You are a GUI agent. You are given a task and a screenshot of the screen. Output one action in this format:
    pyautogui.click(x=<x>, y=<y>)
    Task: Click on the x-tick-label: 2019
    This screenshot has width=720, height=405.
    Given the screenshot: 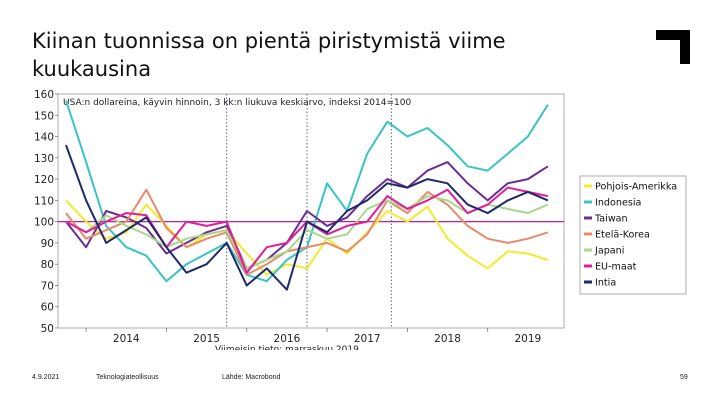 What is the action you would take?
    pyautogui.click(x=527, y=339)
    